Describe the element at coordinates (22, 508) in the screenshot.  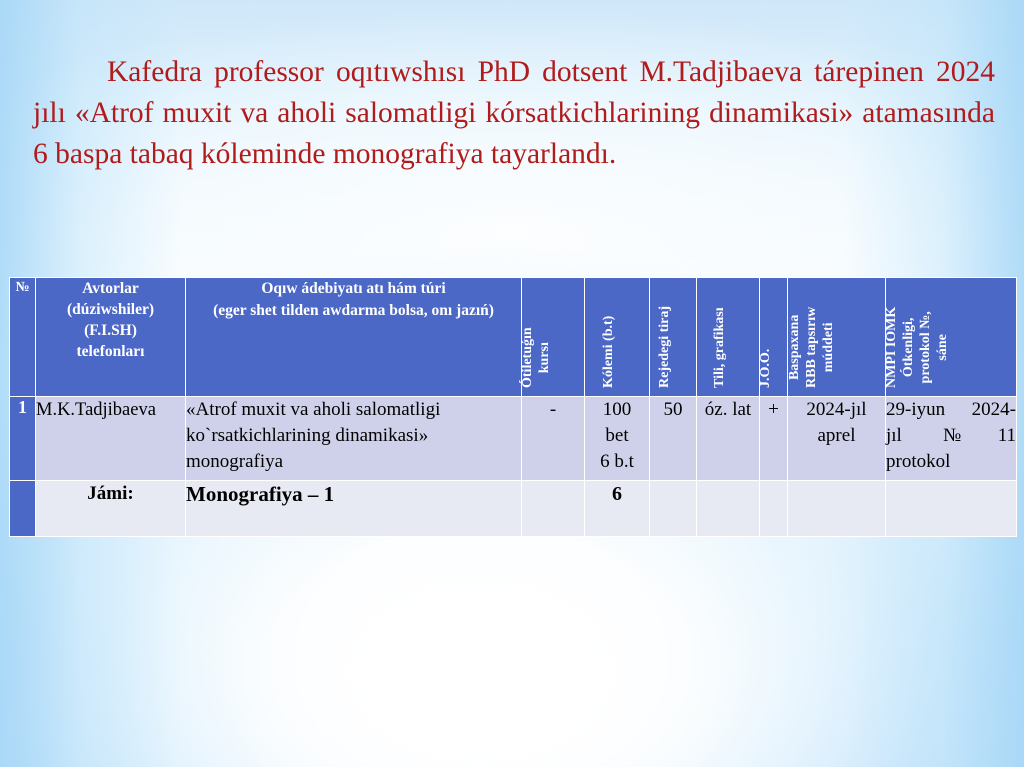
I see `total-row-number` at that location.